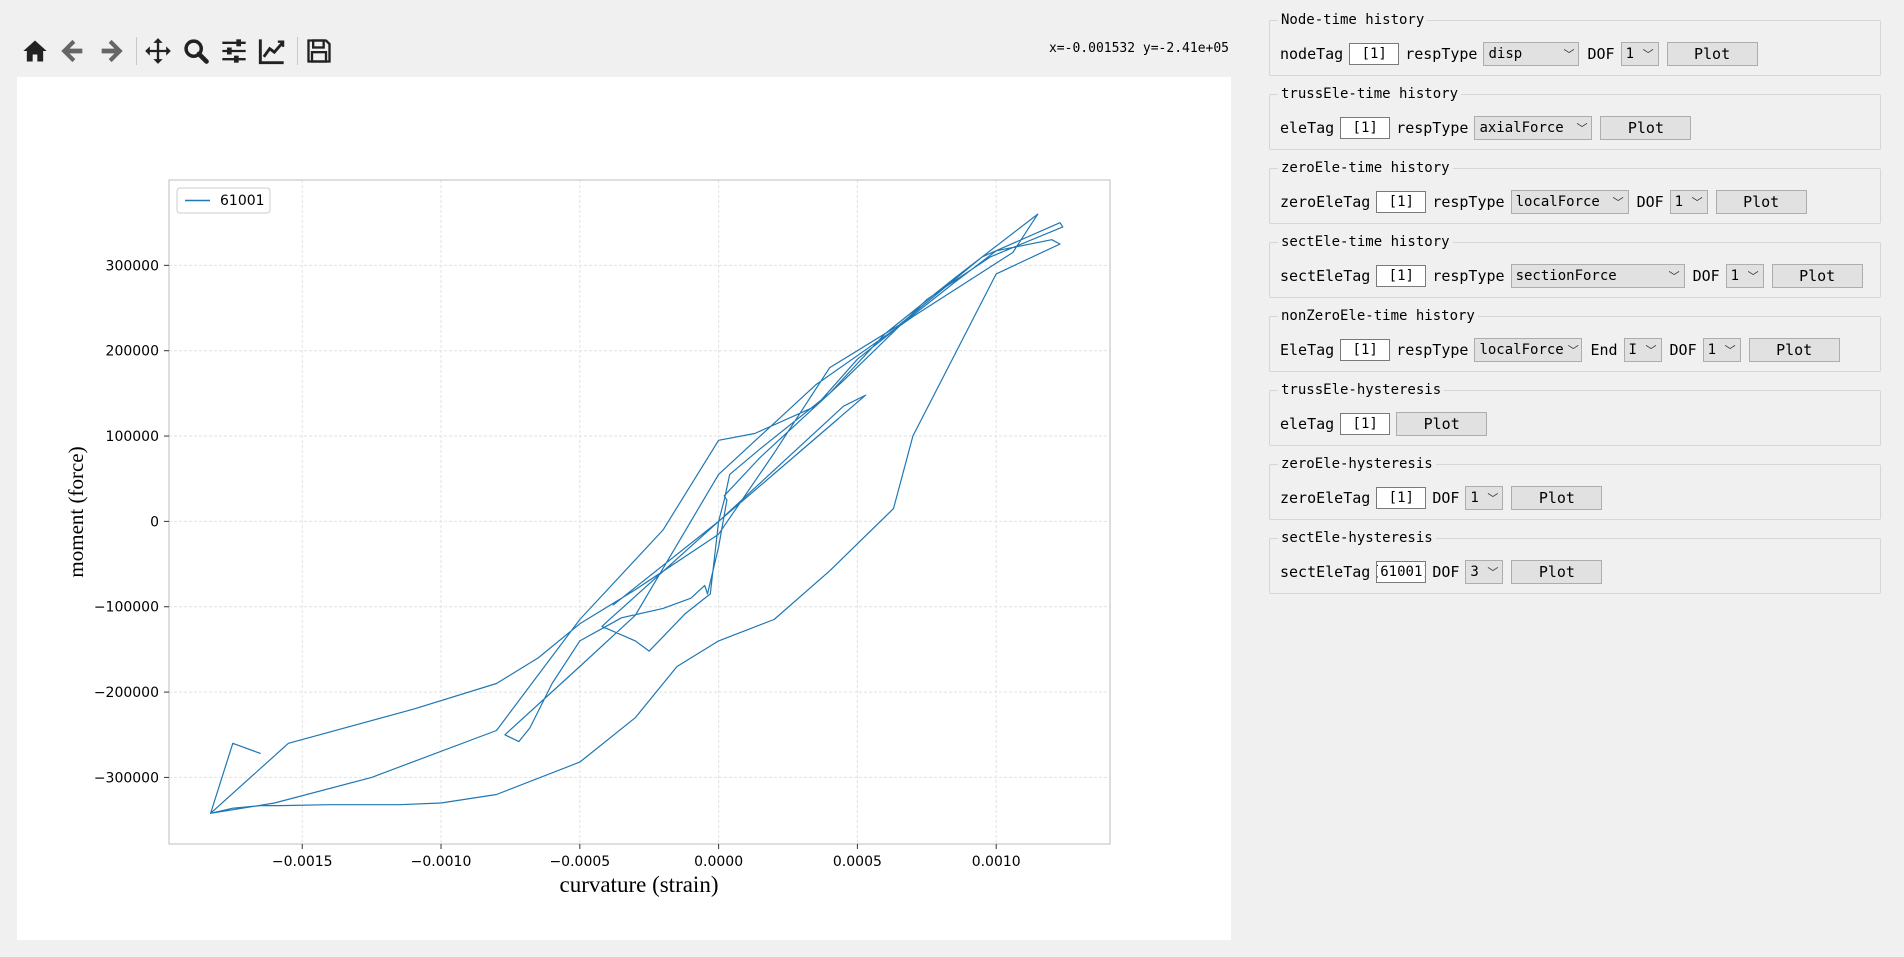  I want to click on forward-button, so click(111, 51).